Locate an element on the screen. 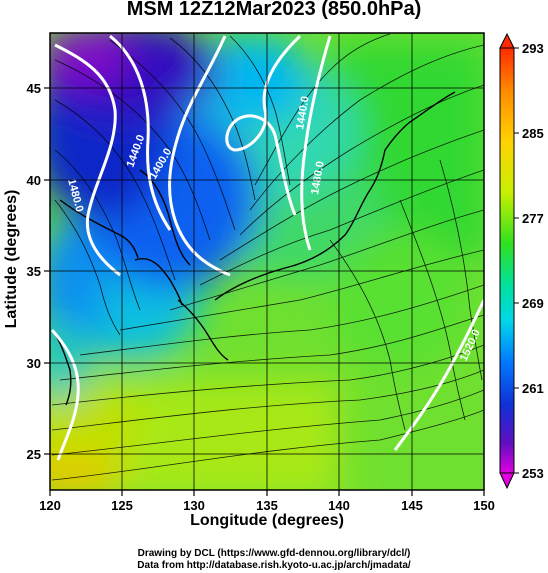 The height and width of the screenshot is (573, 548). y-tick-labels: 25 30 35 40 45 is located at coordinates (34, 271).